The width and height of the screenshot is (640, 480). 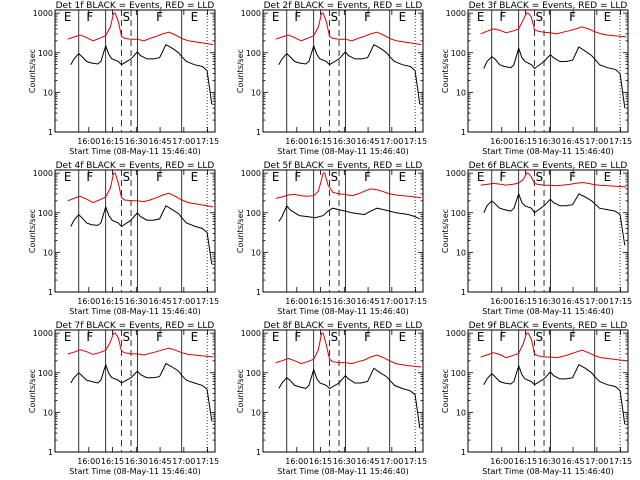 What do you see at coordinates (548, 326) in the screenshot?
I see `panel-title: Det 9f BLACK = Events, RED = LLD` at bounding box center [548, 326].